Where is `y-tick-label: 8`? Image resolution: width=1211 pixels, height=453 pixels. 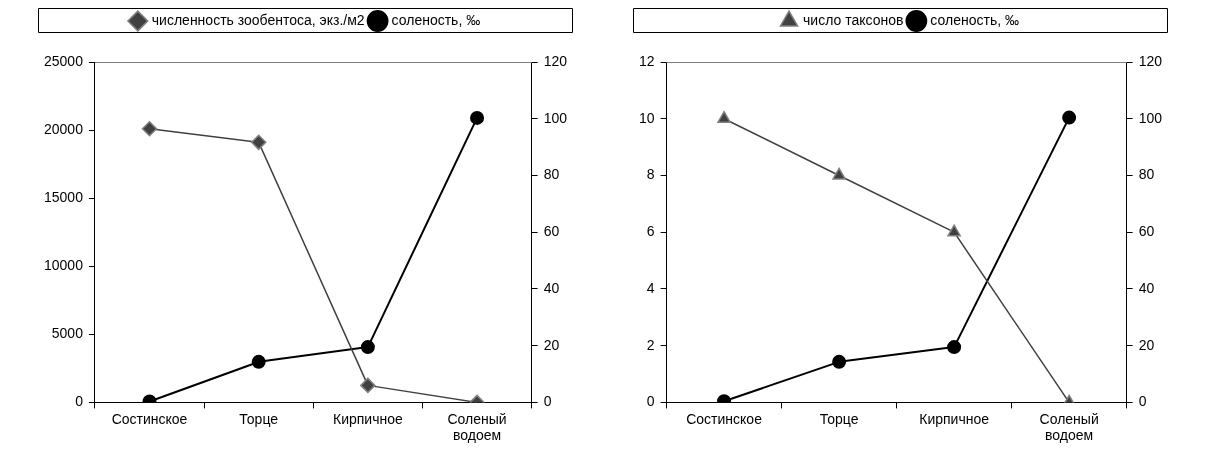 y-tick-label: 8 is located at coordinates (650, 174).